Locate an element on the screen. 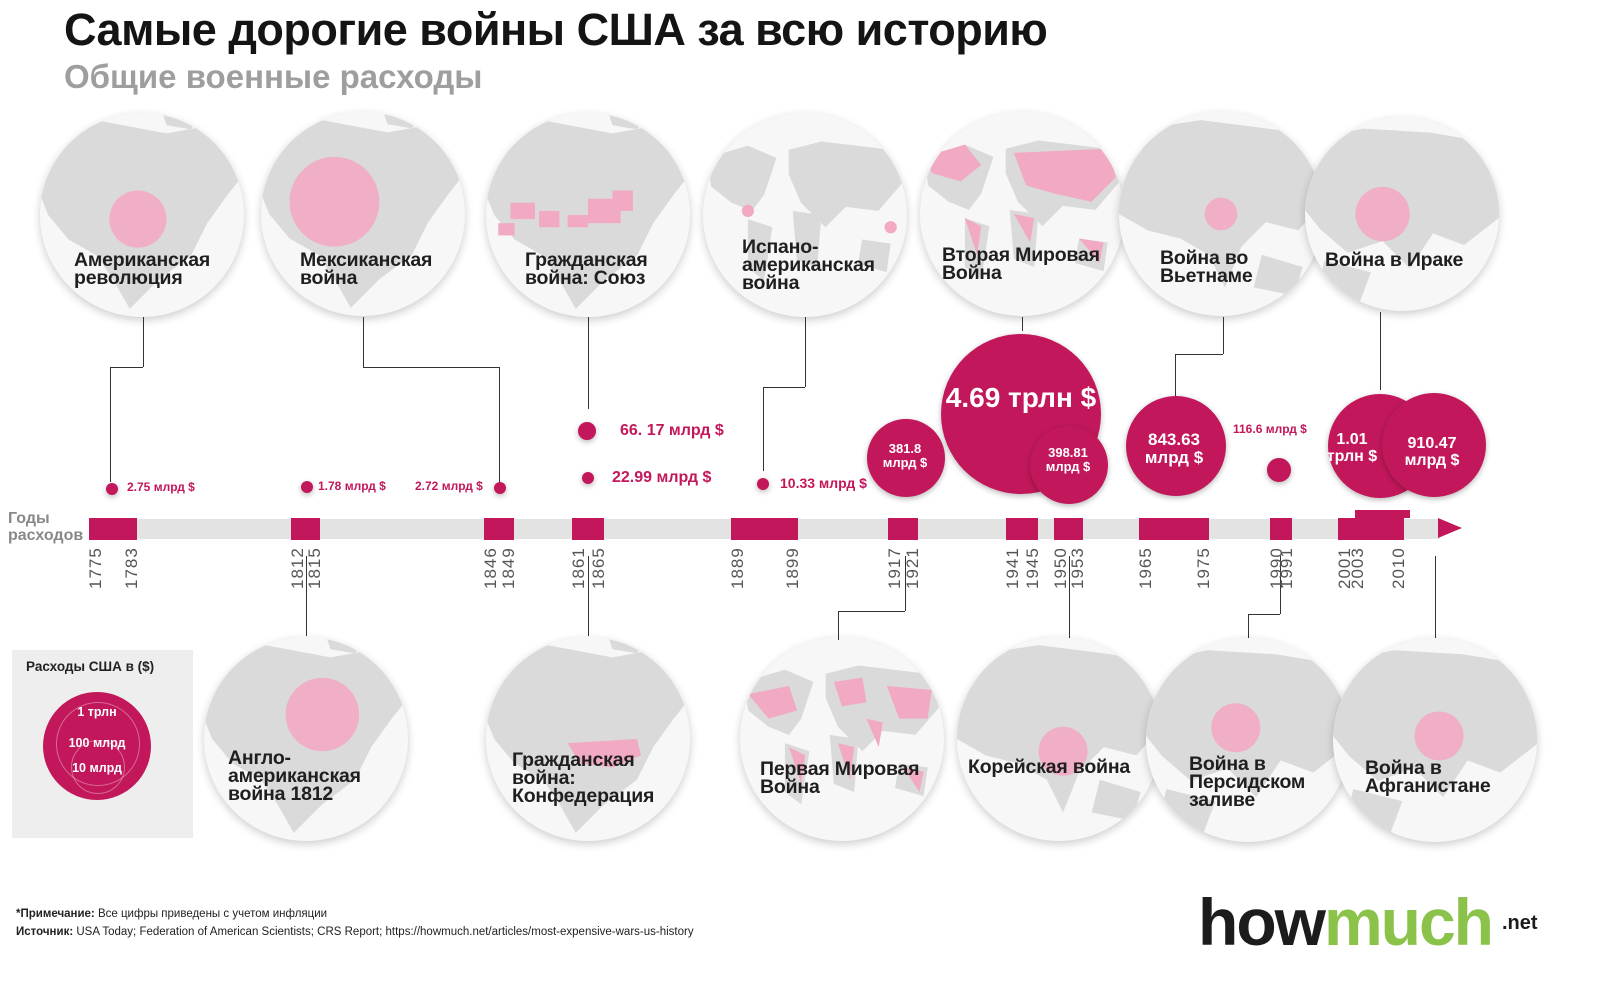 This screenshot has height=989, width=1622. year-tick-label: 1965 is located at coordinates (1145, 568).